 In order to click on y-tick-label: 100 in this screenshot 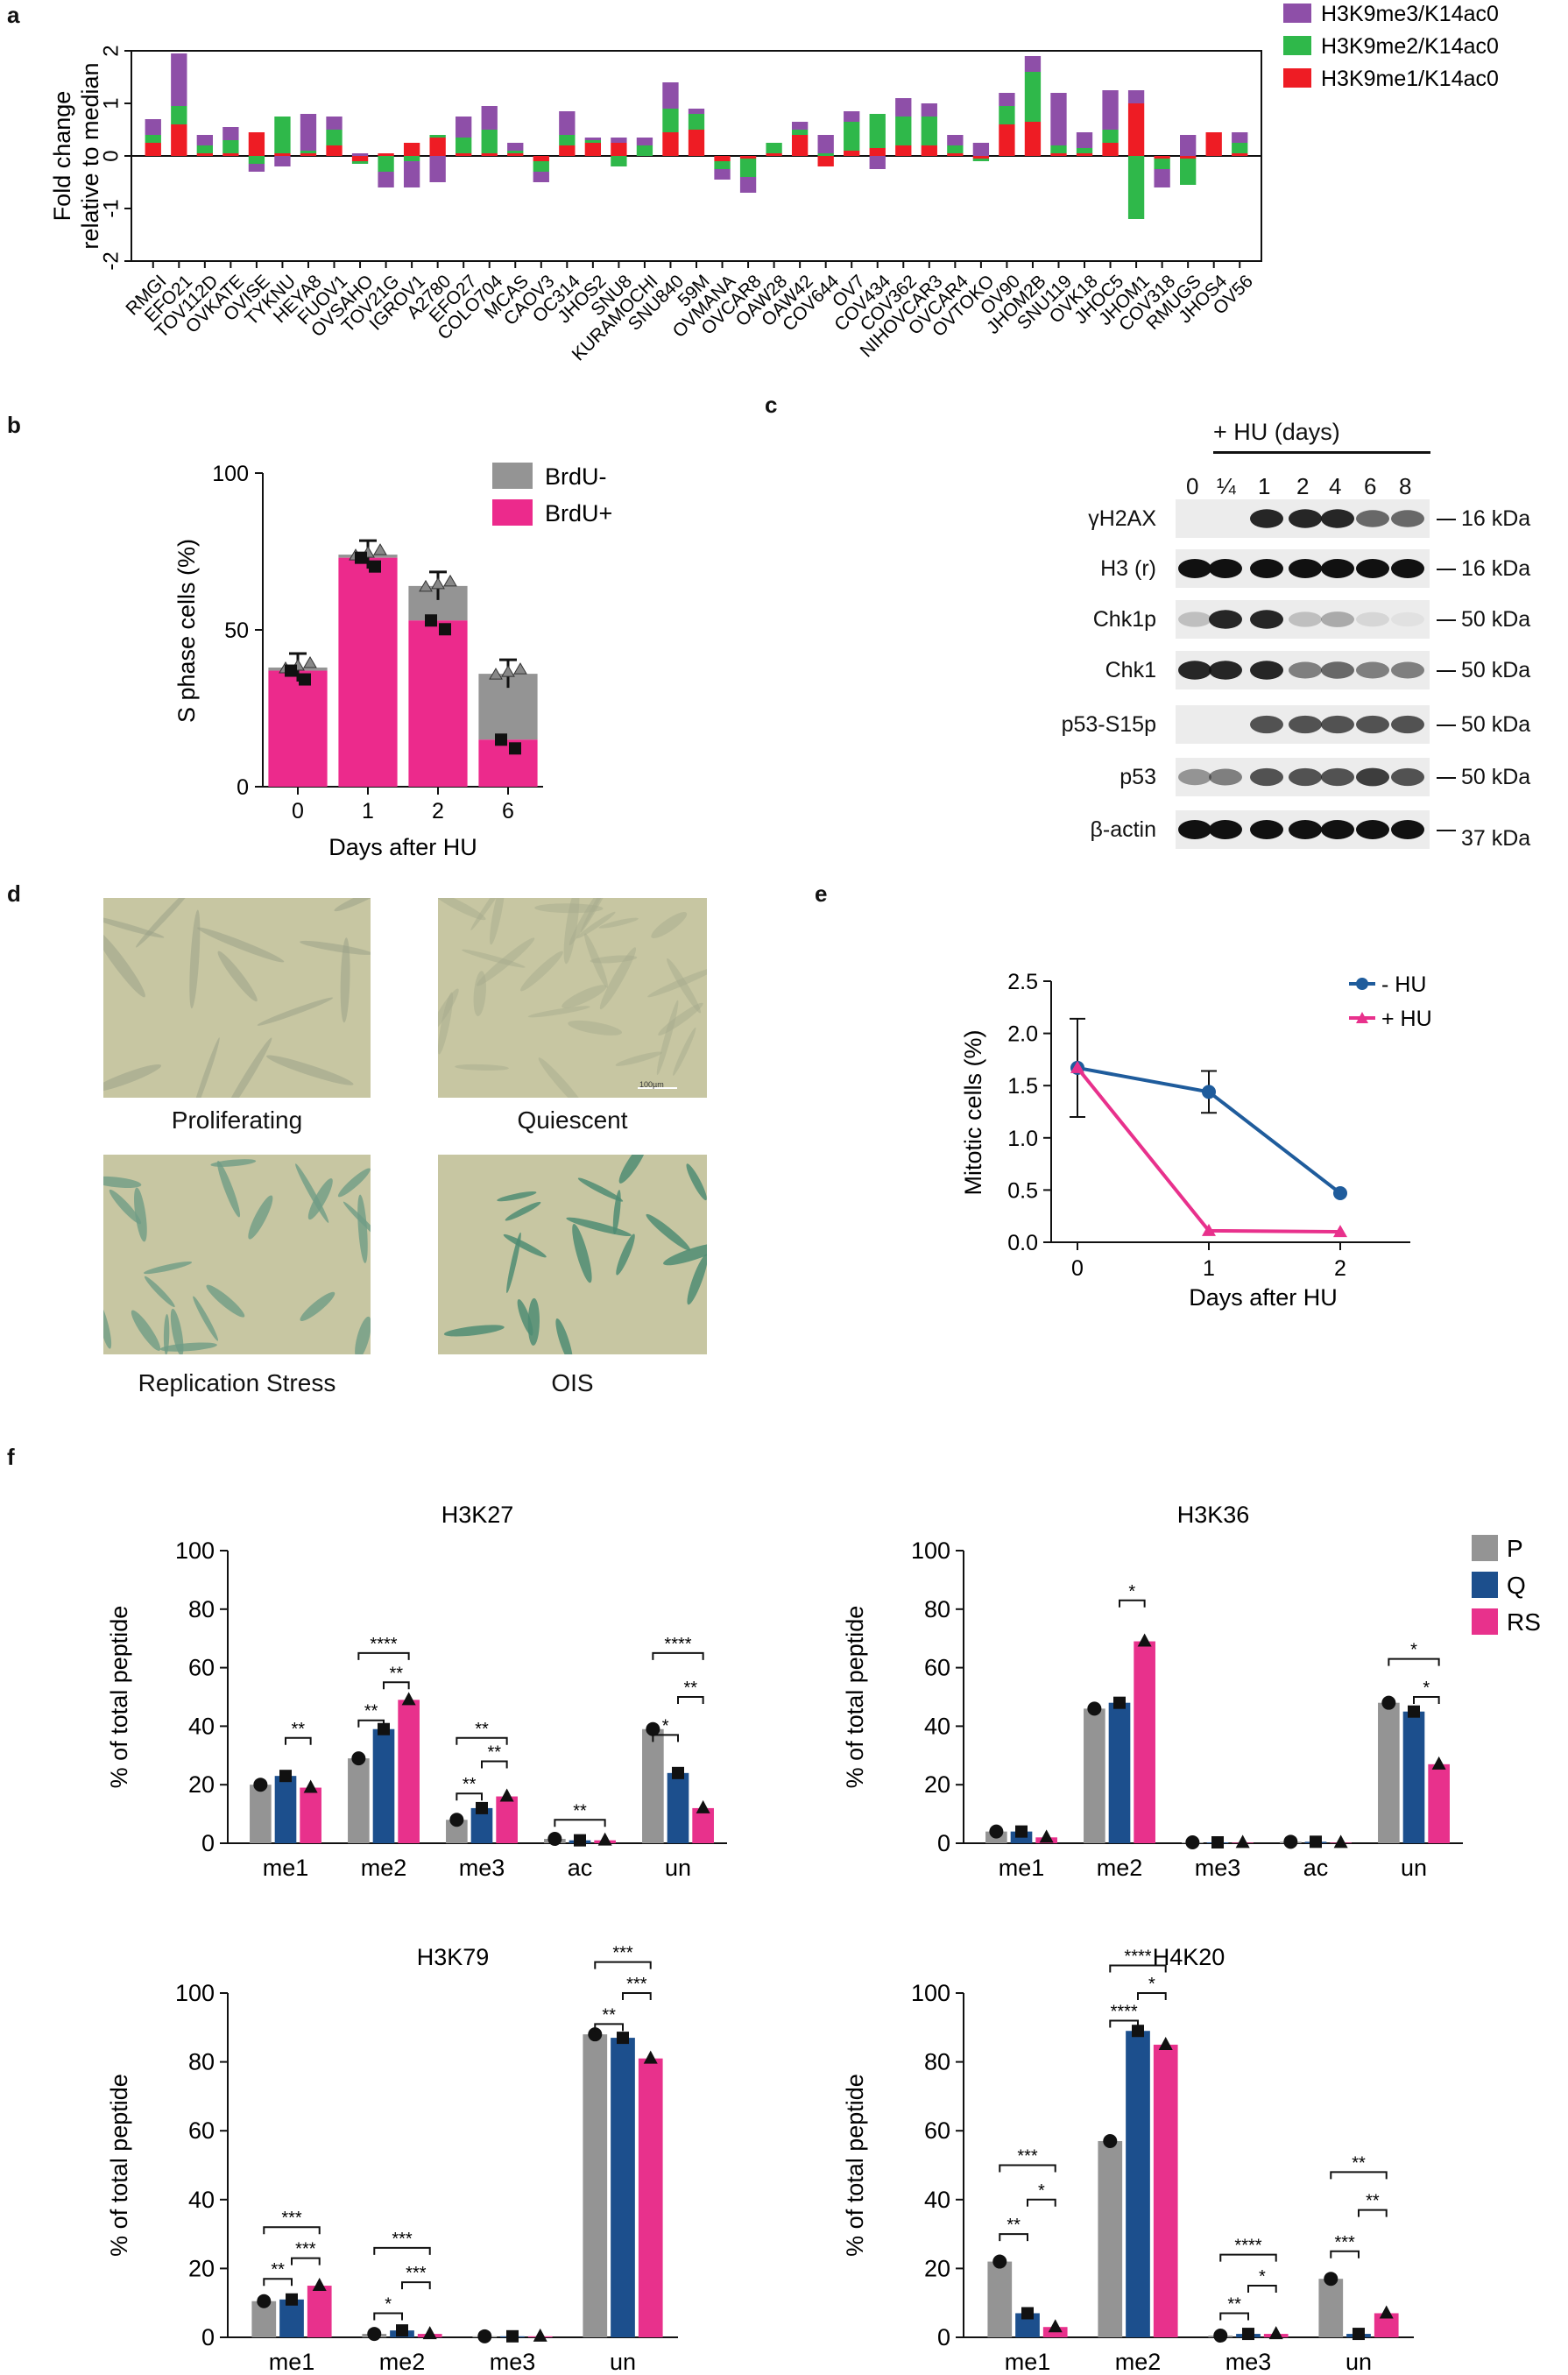, I will do `click(930, 1551)`.